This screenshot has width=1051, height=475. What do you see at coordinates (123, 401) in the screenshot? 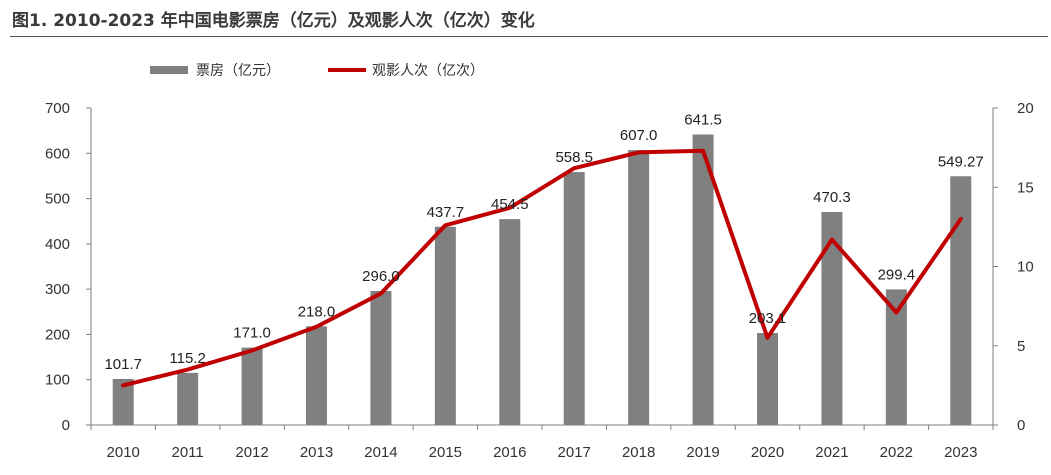
I see `bar-2010` at bounding box center [123, 401].